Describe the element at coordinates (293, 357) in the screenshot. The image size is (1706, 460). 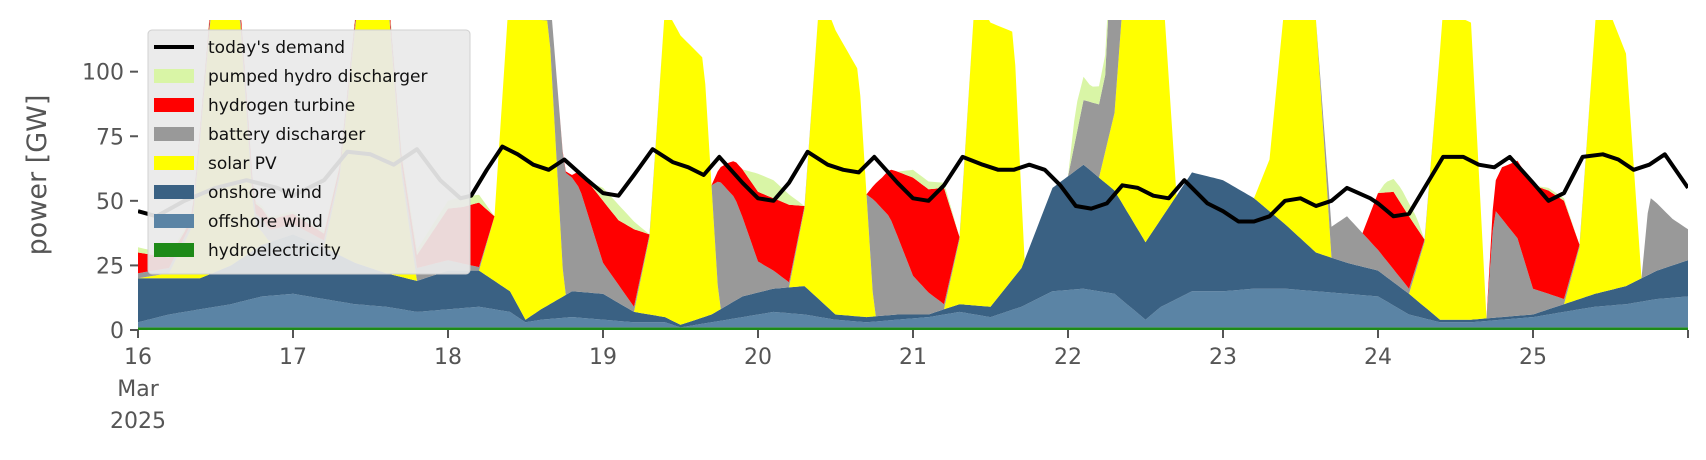
I see `x-tick-label: 17` at that location.